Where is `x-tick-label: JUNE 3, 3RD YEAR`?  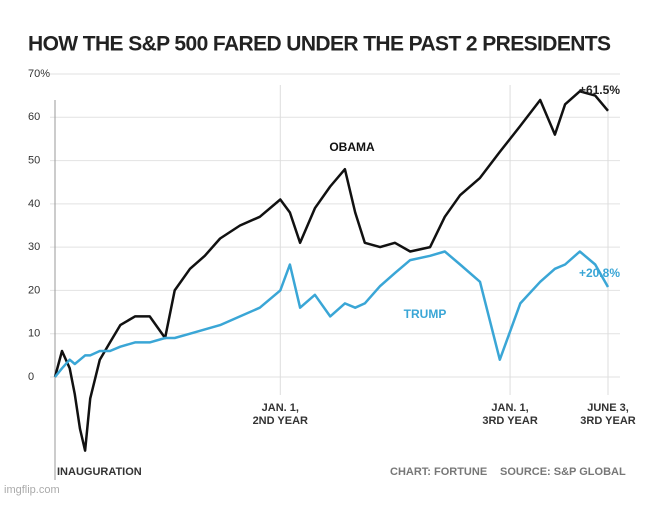
x-tick-label: JUNE 3, 3RD YEAR is located at coordinates (607, 414).